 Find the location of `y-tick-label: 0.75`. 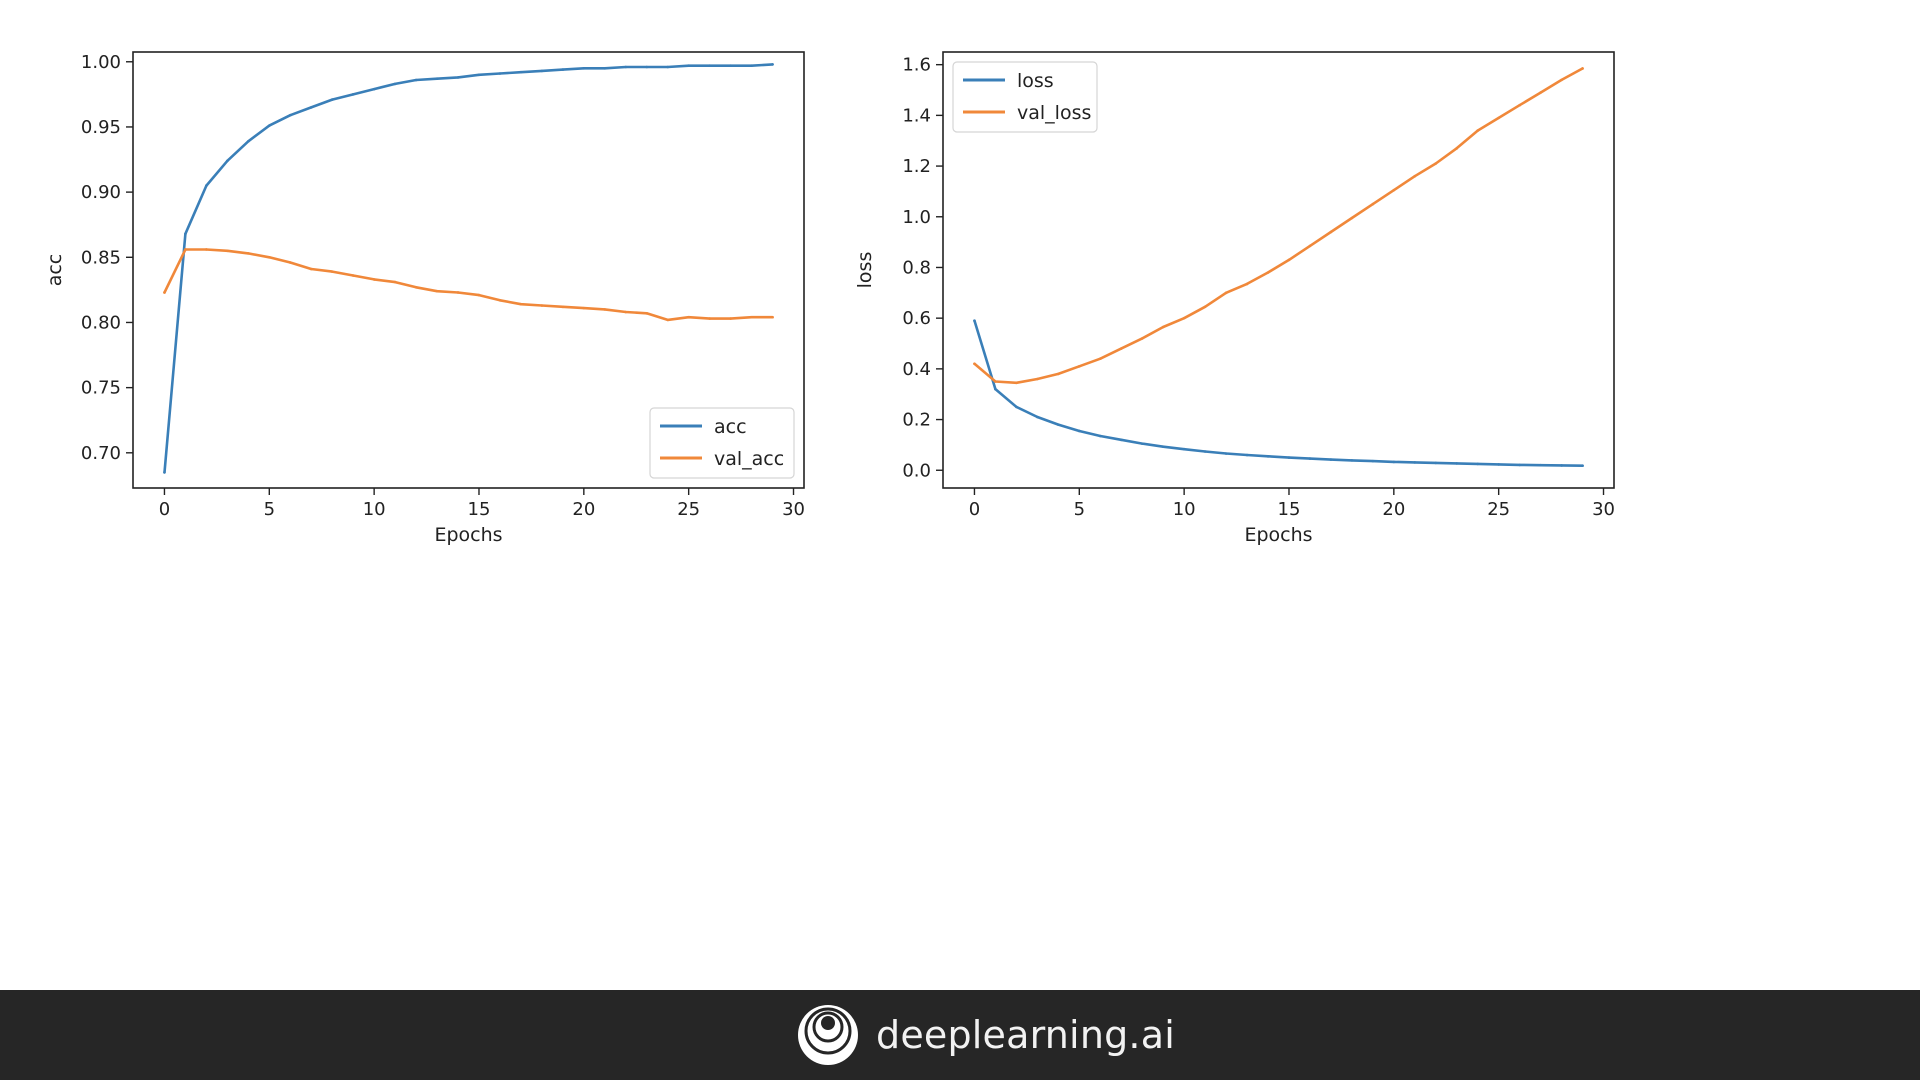

y-tick-label: 0.75 is located at coordinates (101, 388).